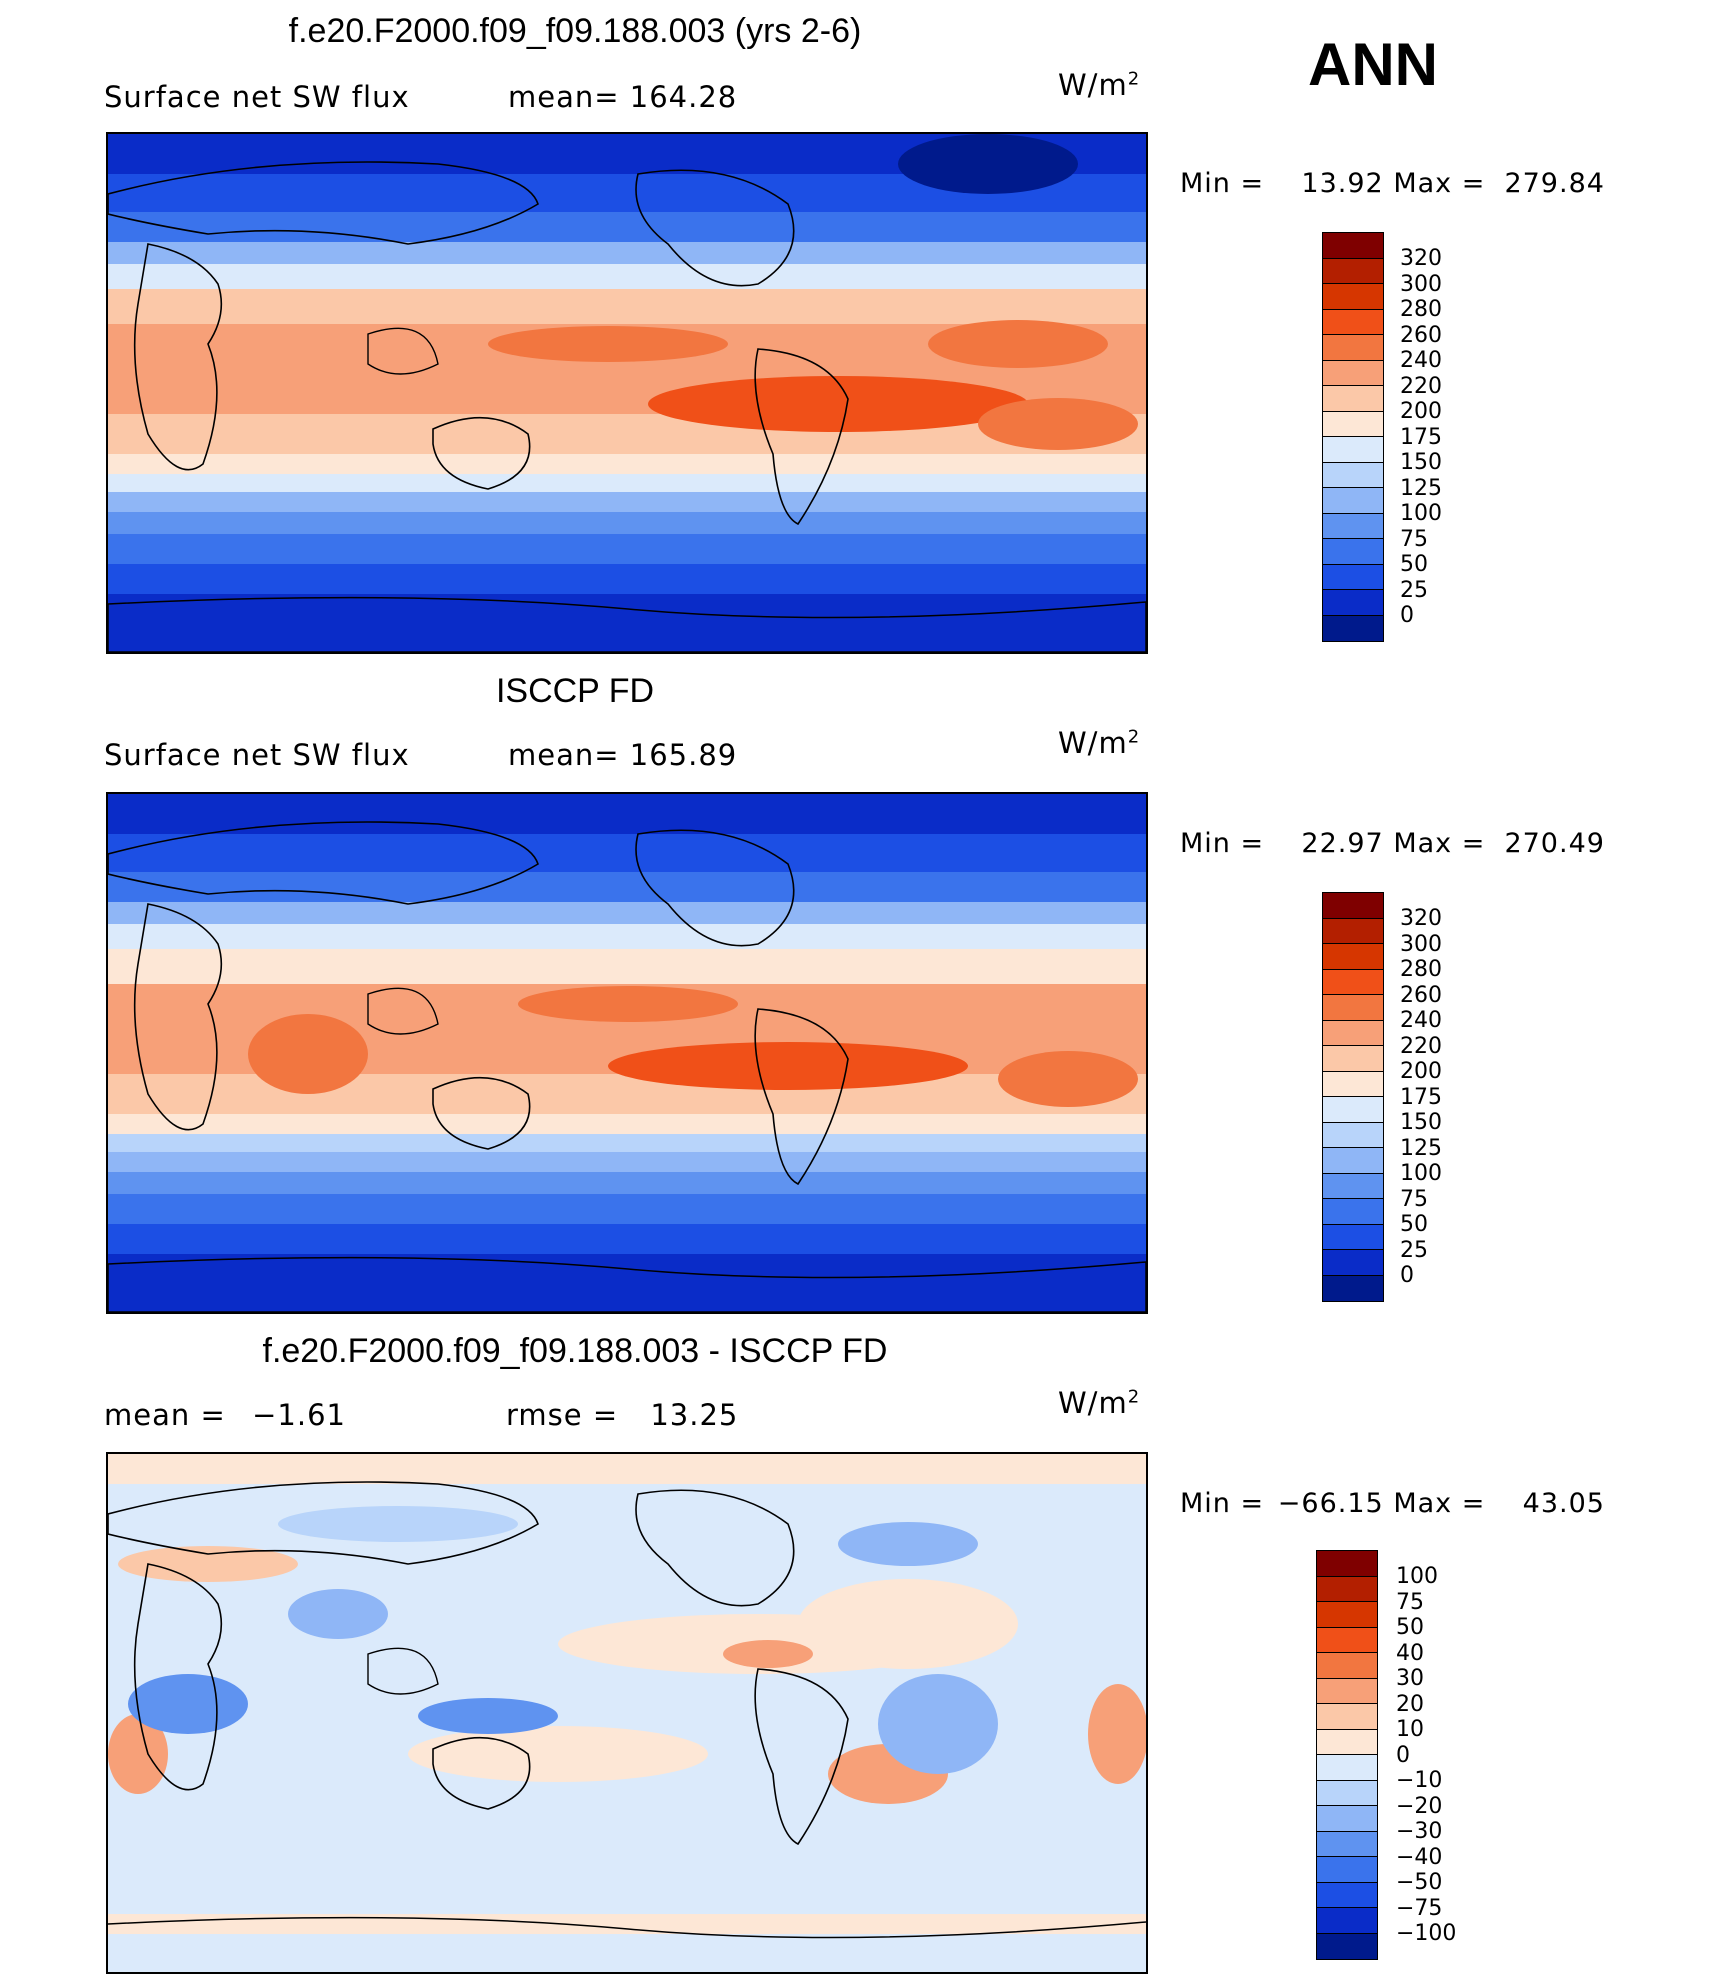 The height and width of the screenshot is (1979, 1710). I want to click on africa-outline, so click(178, 357).